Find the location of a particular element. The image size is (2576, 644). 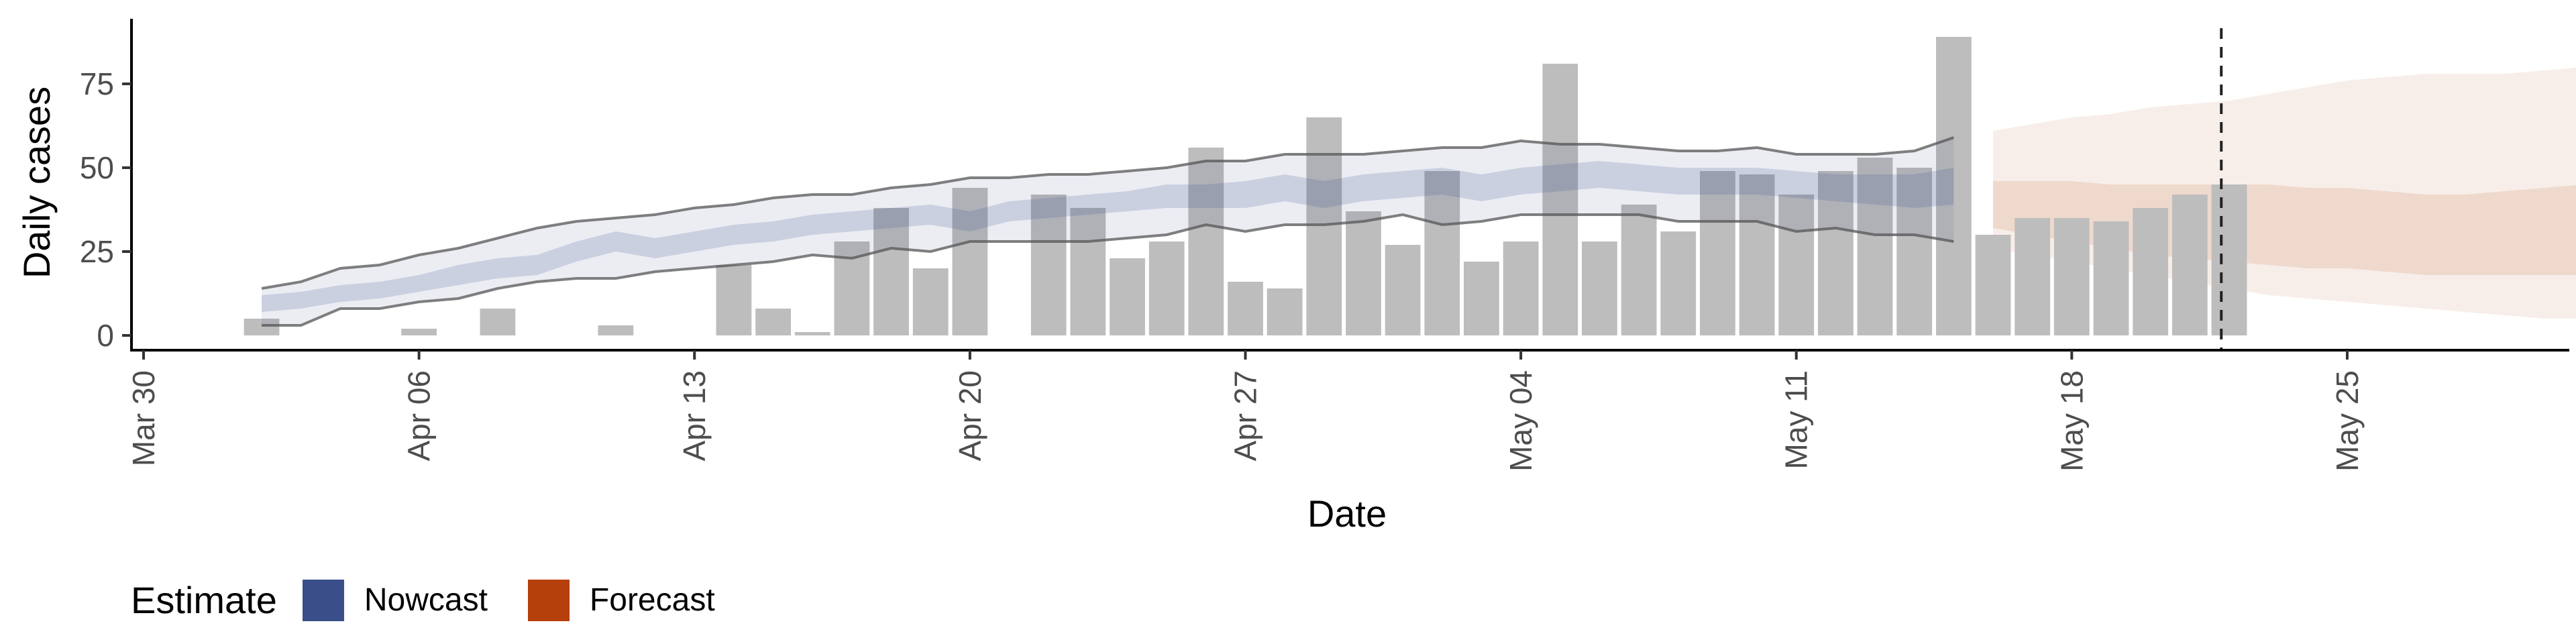

legend-label-forecast: Forecast is located at coordinates (652, 600).